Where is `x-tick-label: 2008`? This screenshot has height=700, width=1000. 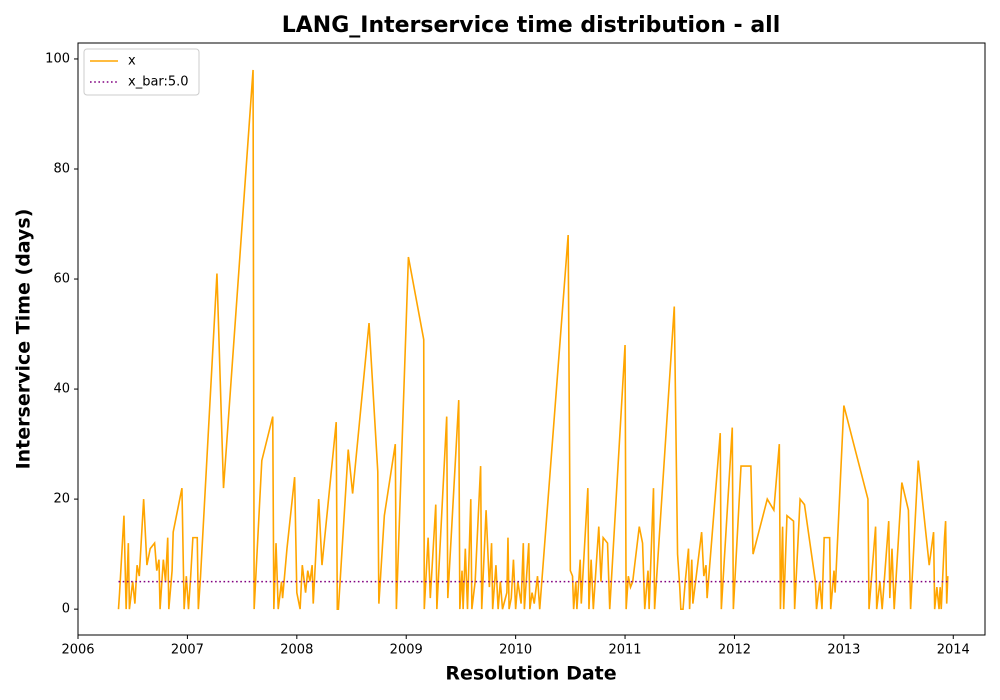
x-tick-label: 2008 is located at coordinates (296, 650).